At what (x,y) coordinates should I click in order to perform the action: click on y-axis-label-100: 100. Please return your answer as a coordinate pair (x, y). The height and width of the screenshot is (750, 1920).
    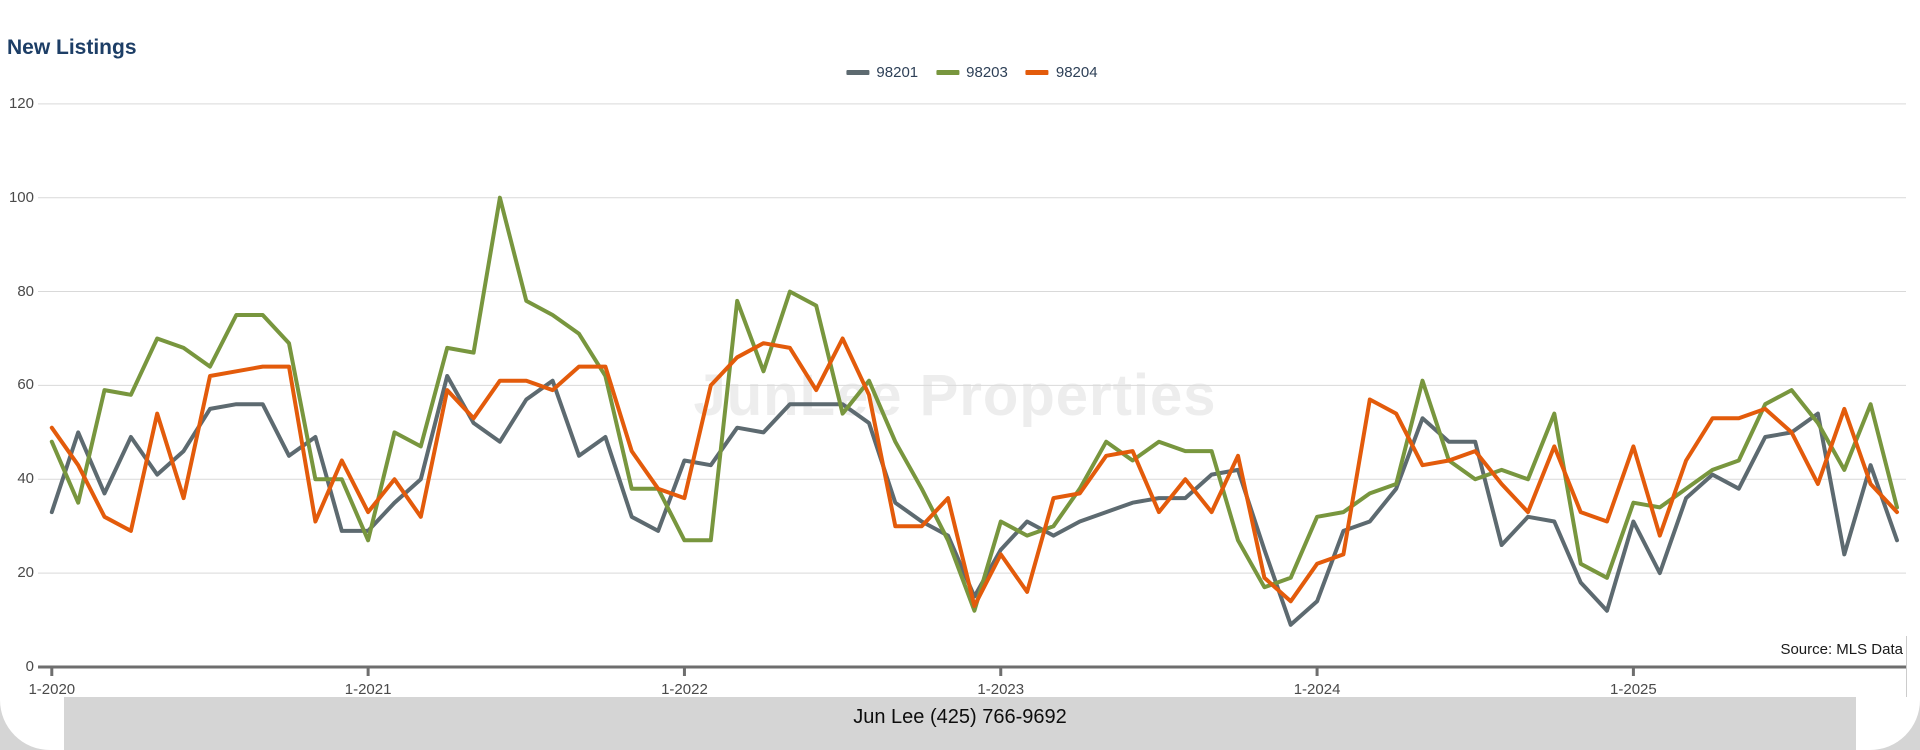
    Looking at the image, I should click on (21, 197).